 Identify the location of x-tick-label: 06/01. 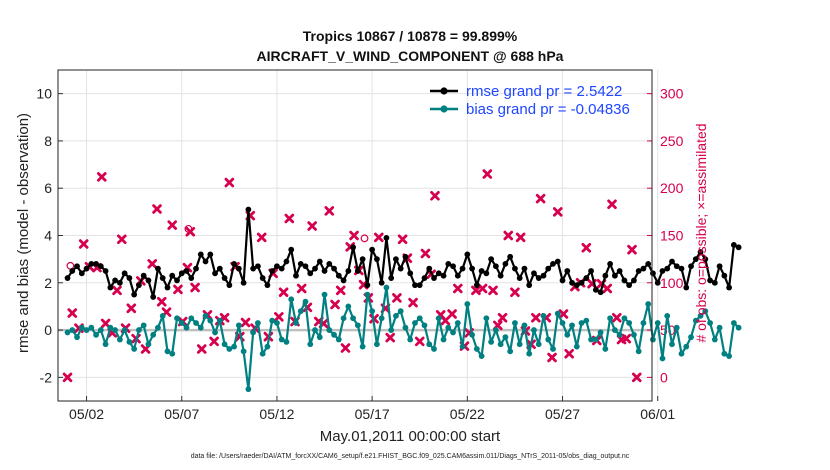
(657, 414).